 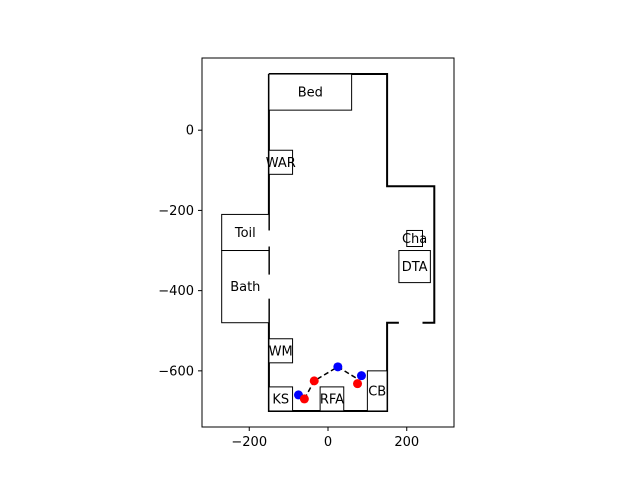 I want to click on furniture-box-cb, so click(x=377, y=391).